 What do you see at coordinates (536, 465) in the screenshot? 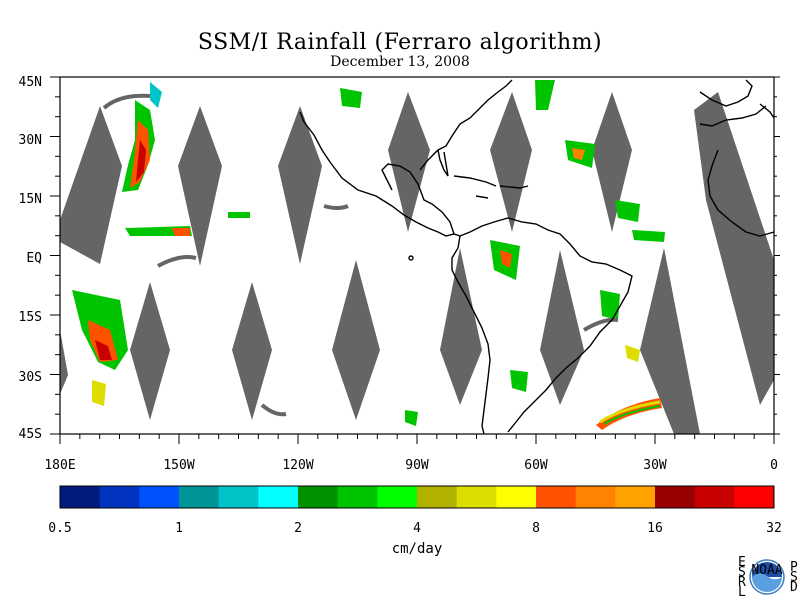
I see `lon-label: 60W` at bounding box center [536, 465].